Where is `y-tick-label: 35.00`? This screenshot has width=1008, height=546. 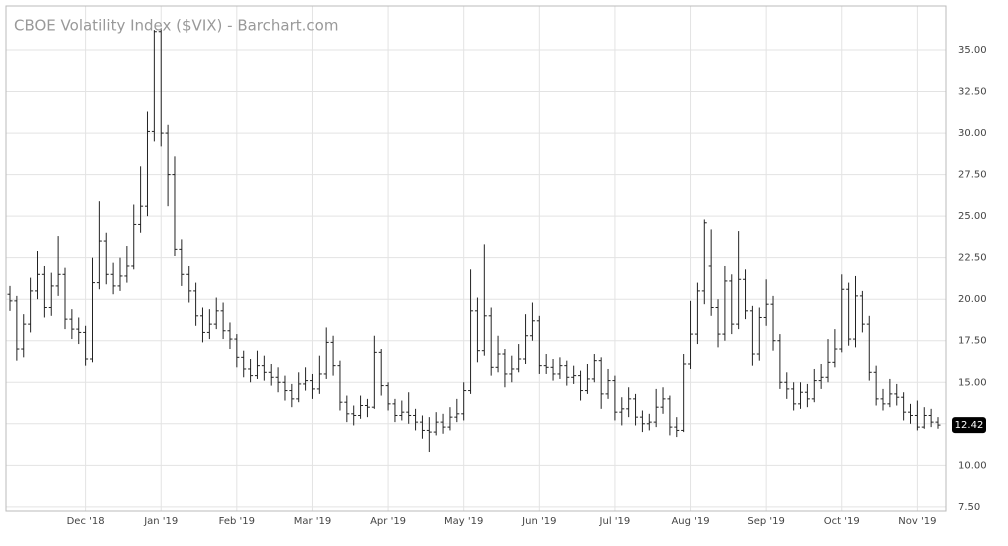
y-tick-label: 35.00 is located at coordinates (972, 50).